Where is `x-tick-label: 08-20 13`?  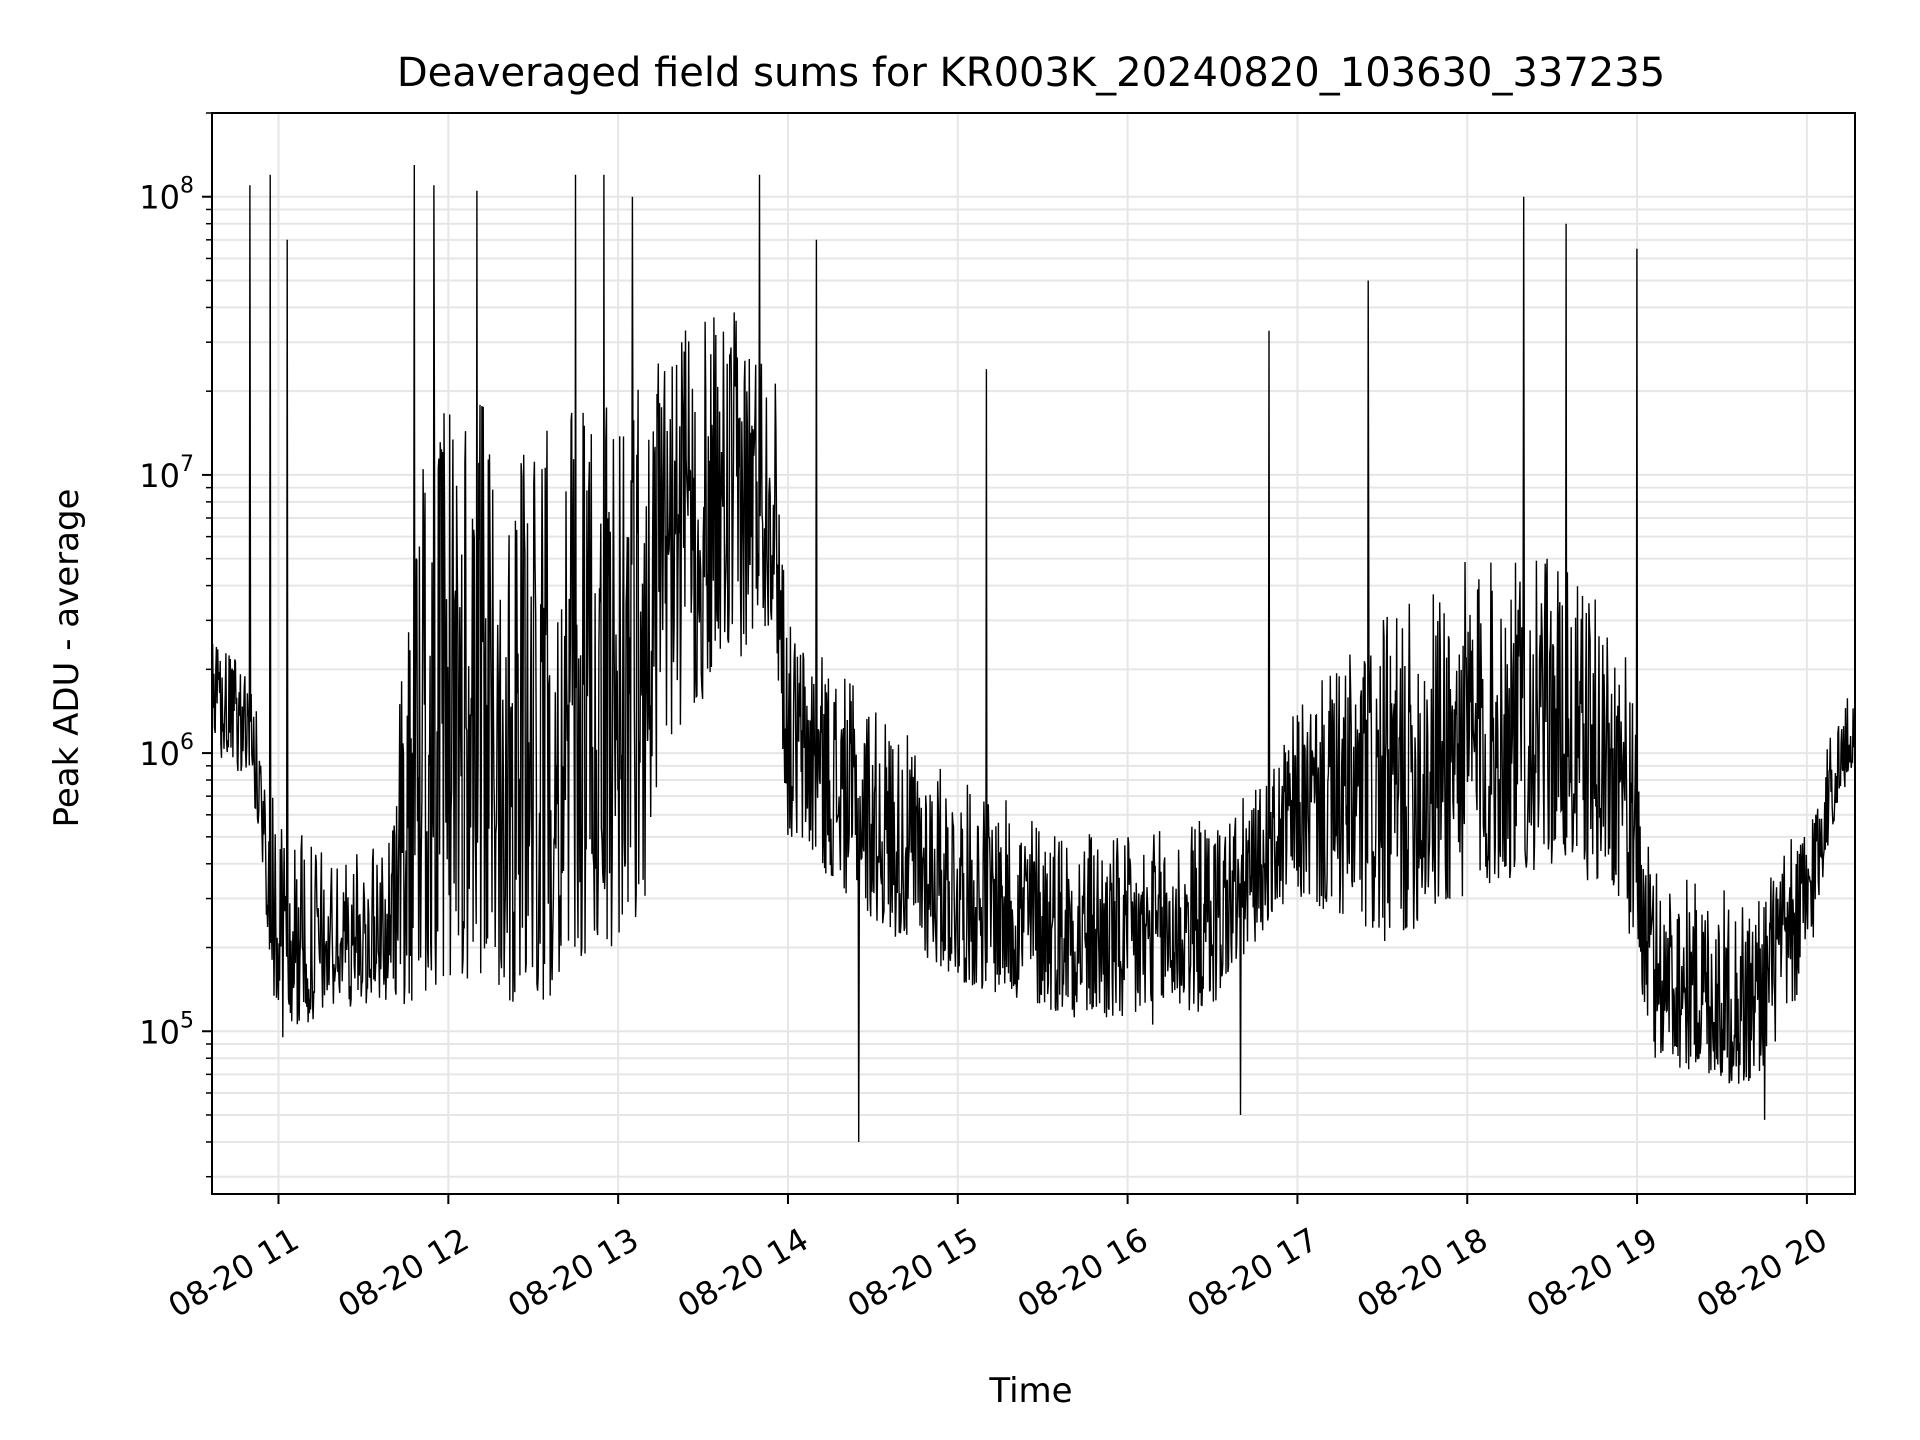
x-tick-label: 08-20 13 is located at coordinates (573, 1272).